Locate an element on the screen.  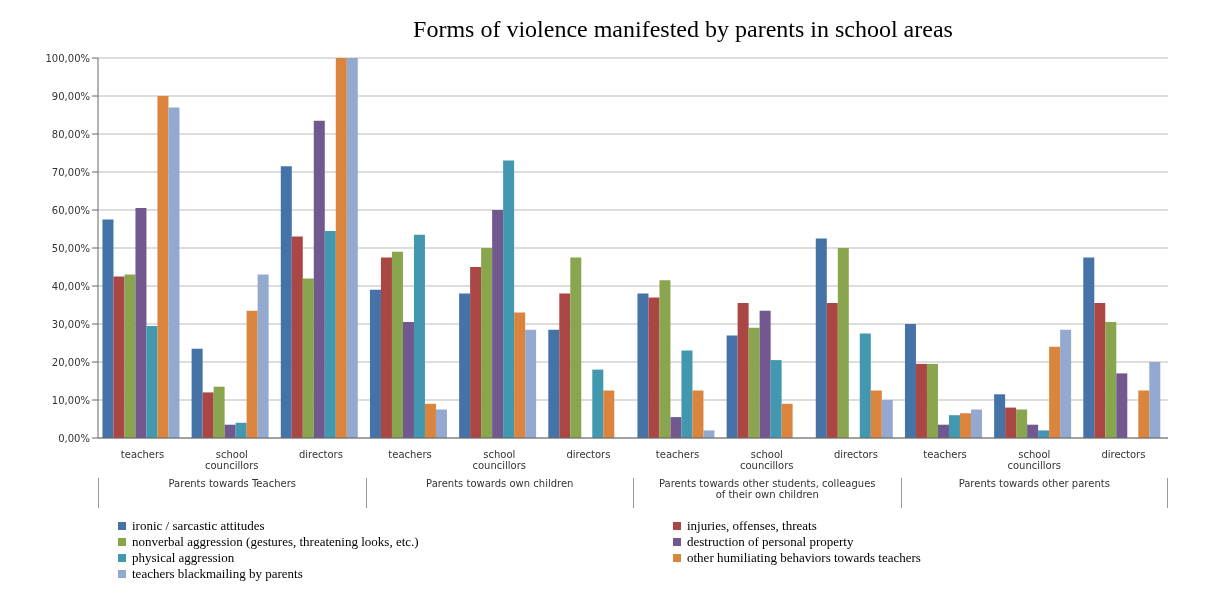
y-tick-label: 80,00% is located at coordinates (70, 134).